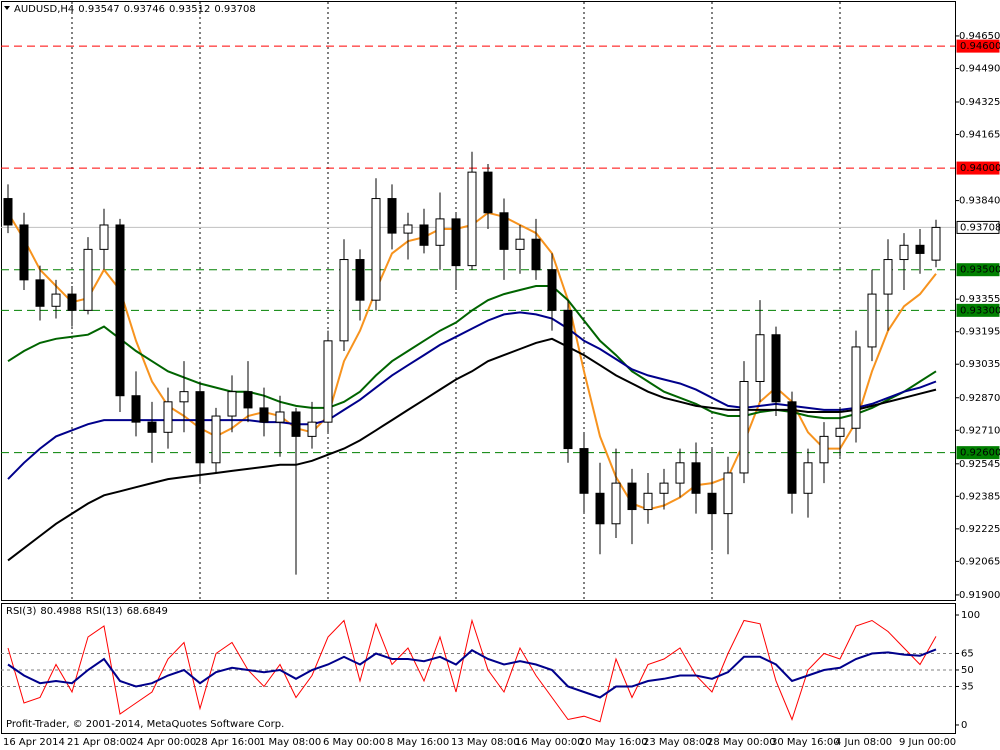  Describe the element at coordinates (147, 611) in the screenshot. I see `indicator-title-part: 68.6849` at that location.